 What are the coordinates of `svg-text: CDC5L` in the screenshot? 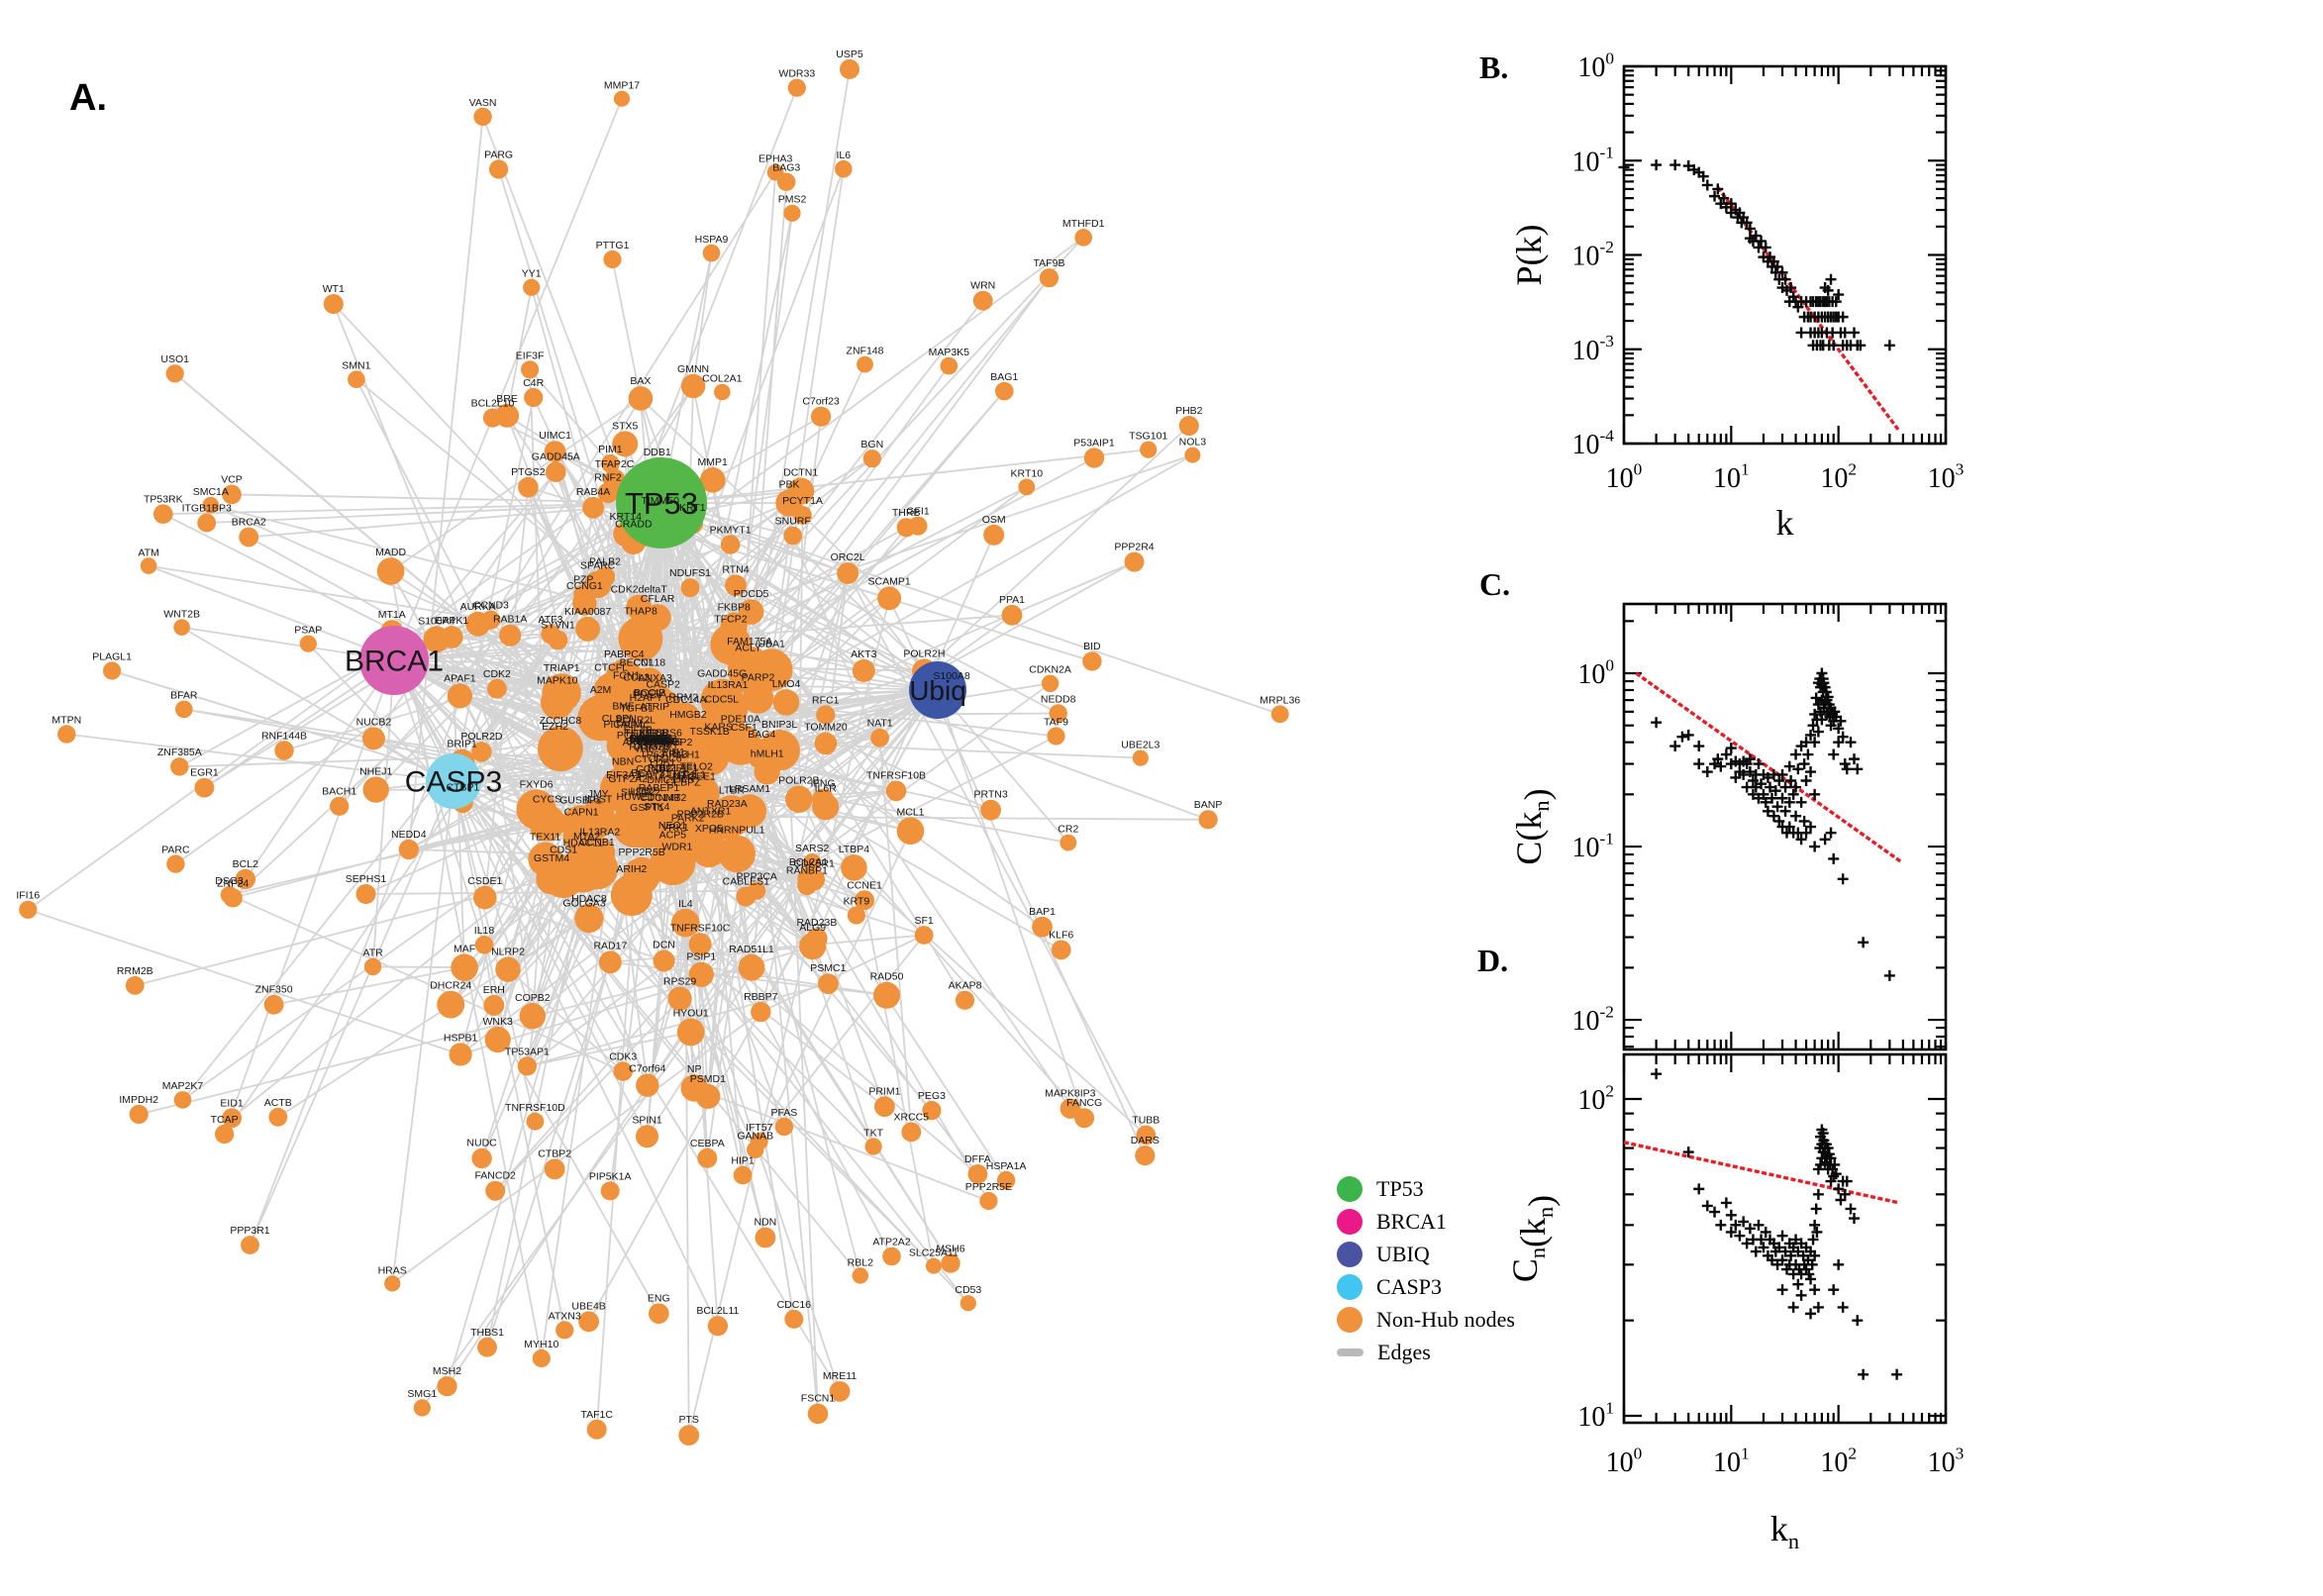 It's located at (722, 700).